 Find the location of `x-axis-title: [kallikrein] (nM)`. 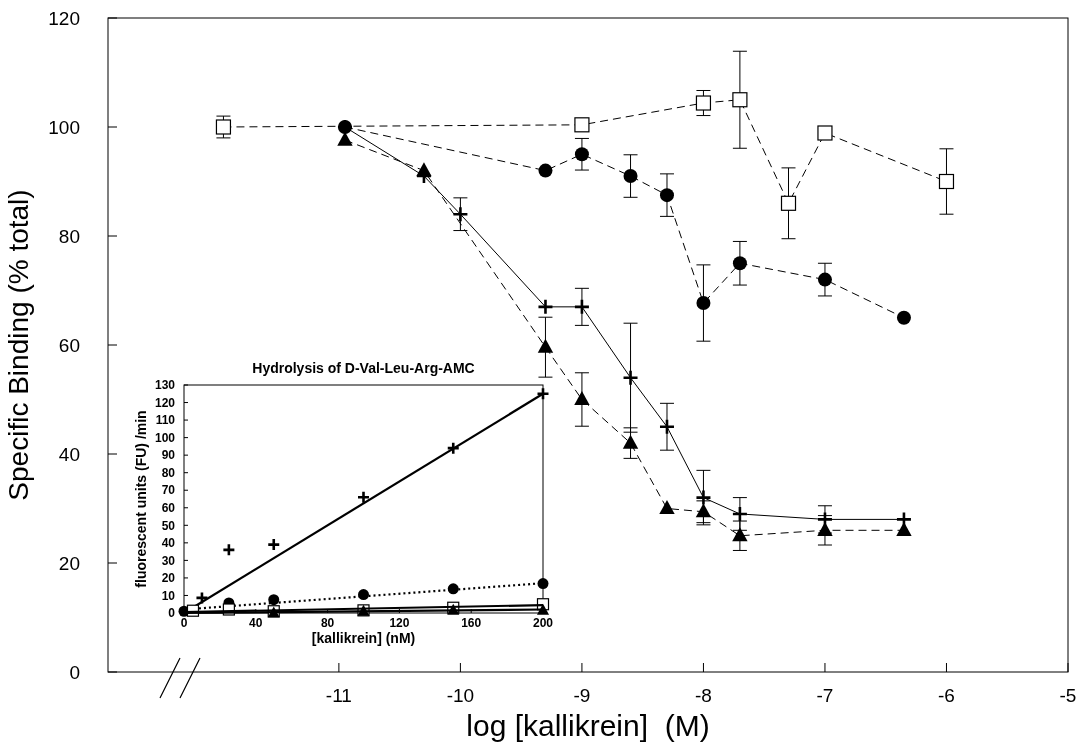

x-axis-title: [kallikrein] (nM) is located at coordinates (363, 638).